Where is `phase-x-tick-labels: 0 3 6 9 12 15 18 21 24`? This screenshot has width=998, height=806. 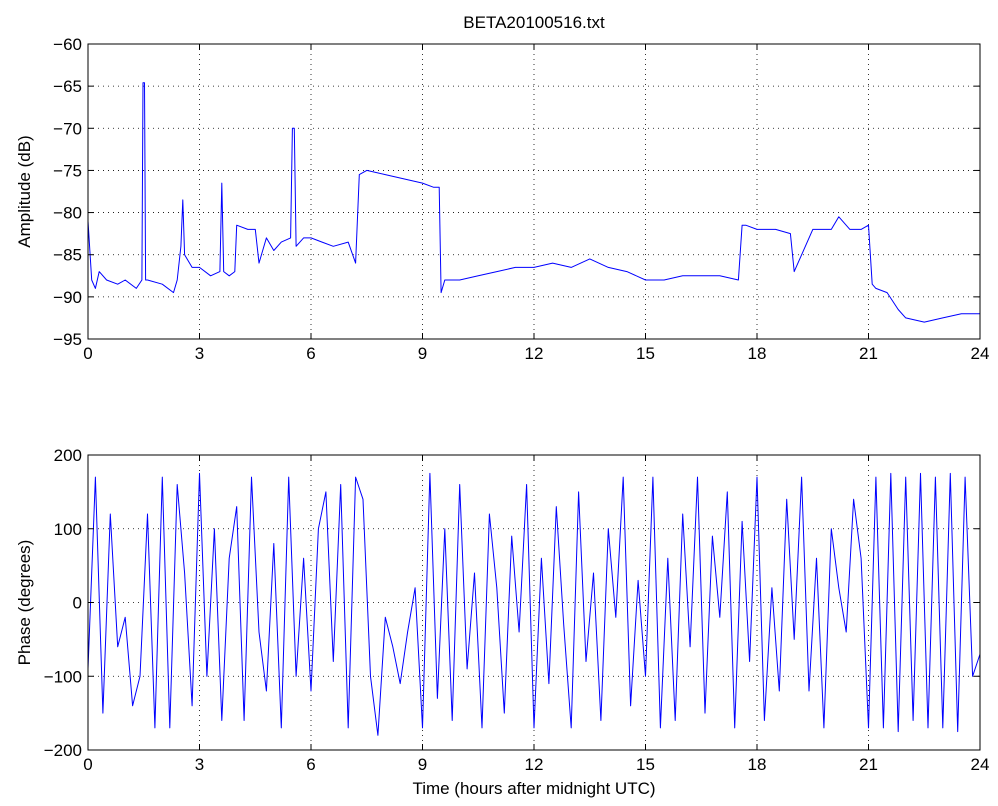 phase-x-tick-labels: 0 3 6 9 12 15 18 21 24 is located at coordinates (536, 764).